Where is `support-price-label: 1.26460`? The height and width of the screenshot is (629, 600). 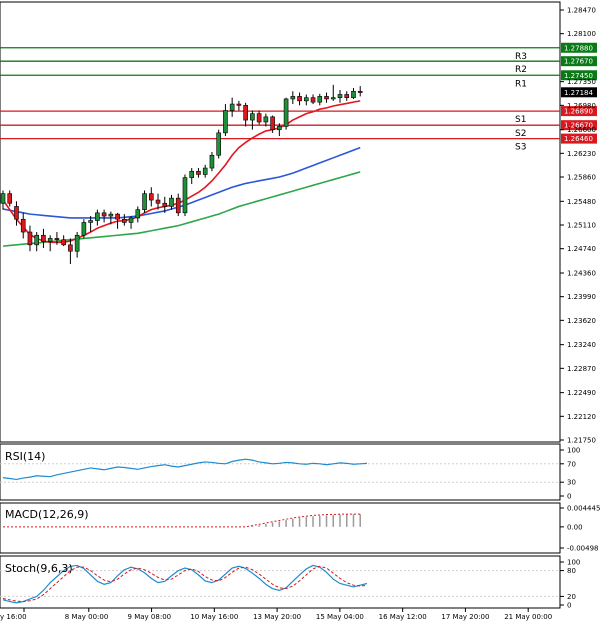 support-price-label: 1.26460 is located at coordinates (578, 139).